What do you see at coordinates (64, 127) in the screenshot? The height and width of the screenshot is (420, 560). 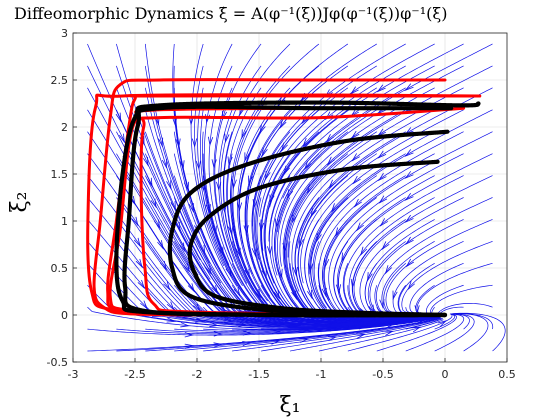 I see `y-tick-label: 2` at bounding box center [64, 127].